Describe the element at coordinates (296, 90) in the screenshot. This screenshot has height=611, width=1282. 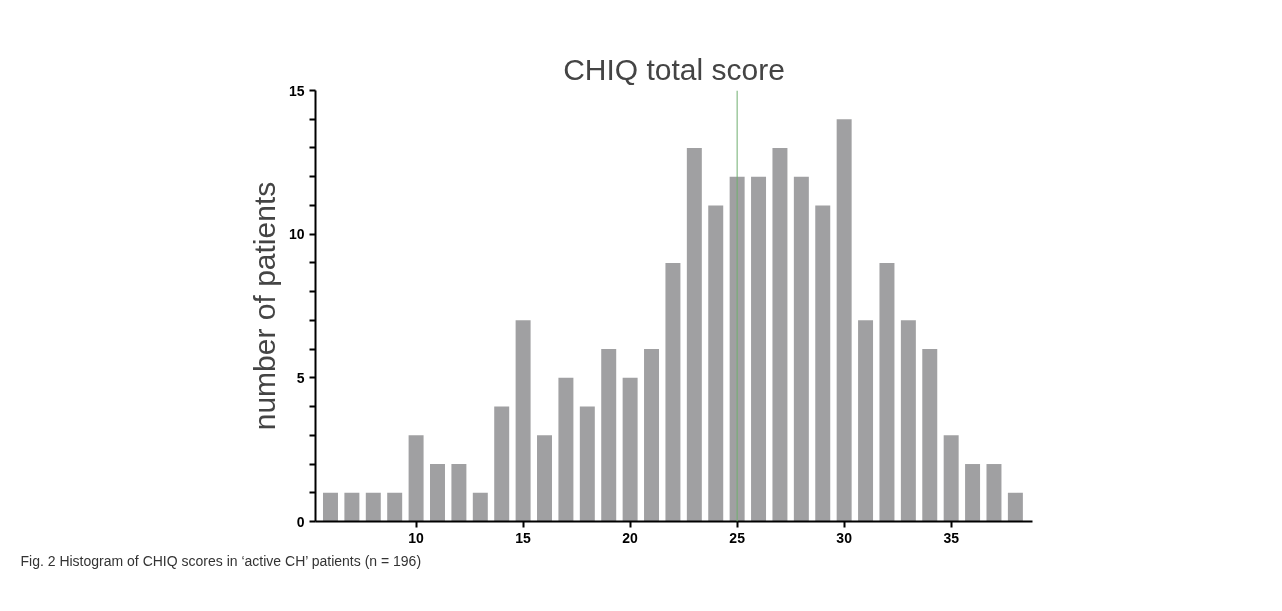
I see `y-tick-label: 15` at that location.